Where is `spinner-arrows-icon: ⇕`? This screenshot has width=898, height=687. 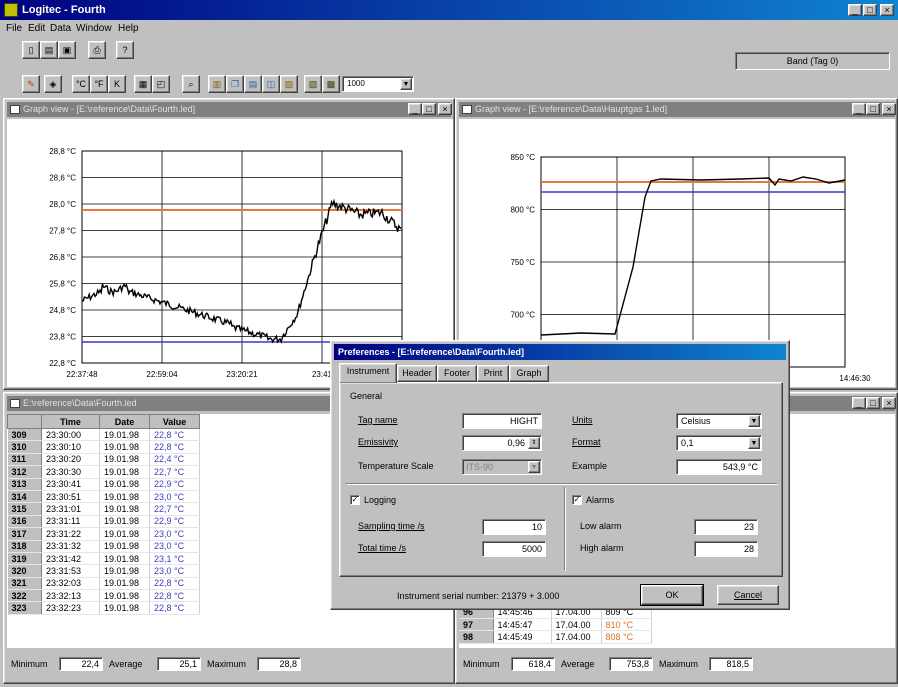 spinner-arrows-icon: ⇕ is located at coordinates (534, 443).